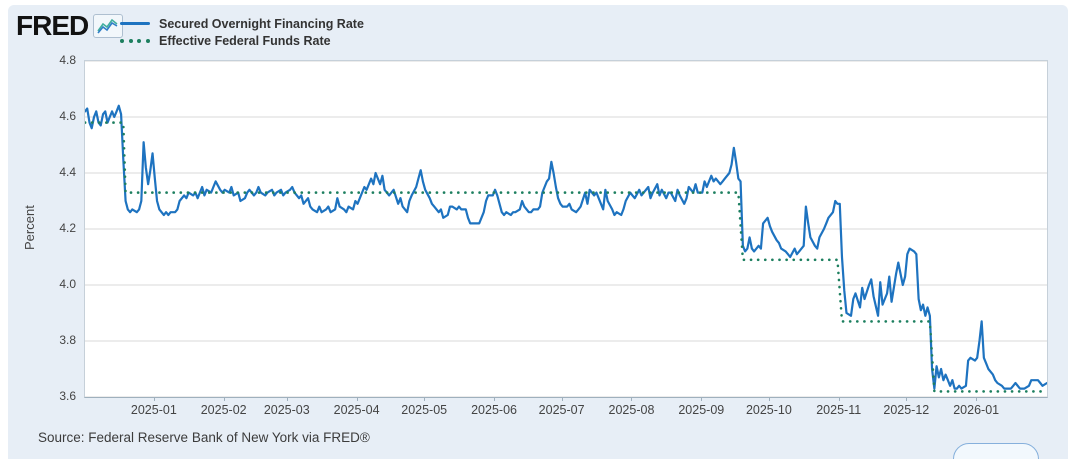  I want to click on x-axis-tick-label: 2025-03, so click(286, 410).